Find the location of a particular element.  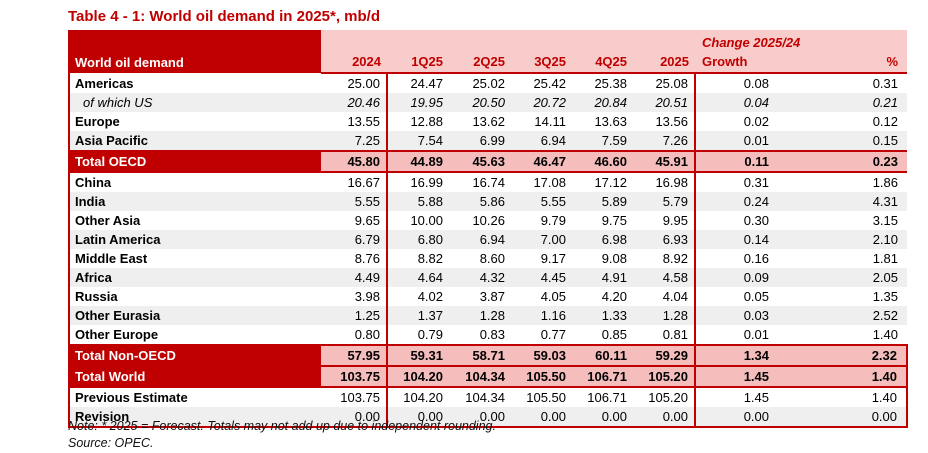

value-cell: 20.46 is located at coordinates (354, 102).